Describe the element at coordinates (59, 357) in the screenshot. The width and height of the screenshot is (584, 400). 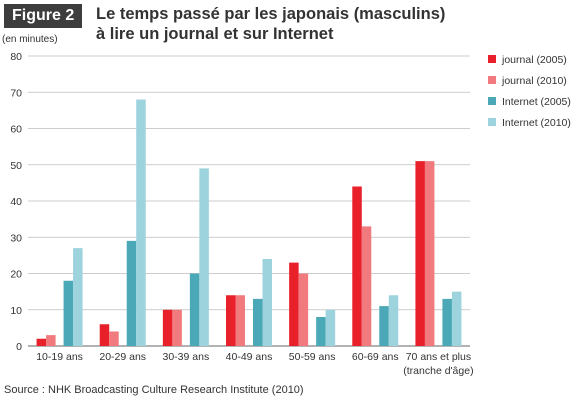
I see `x-tick-label: 10-19 ans` at that location.